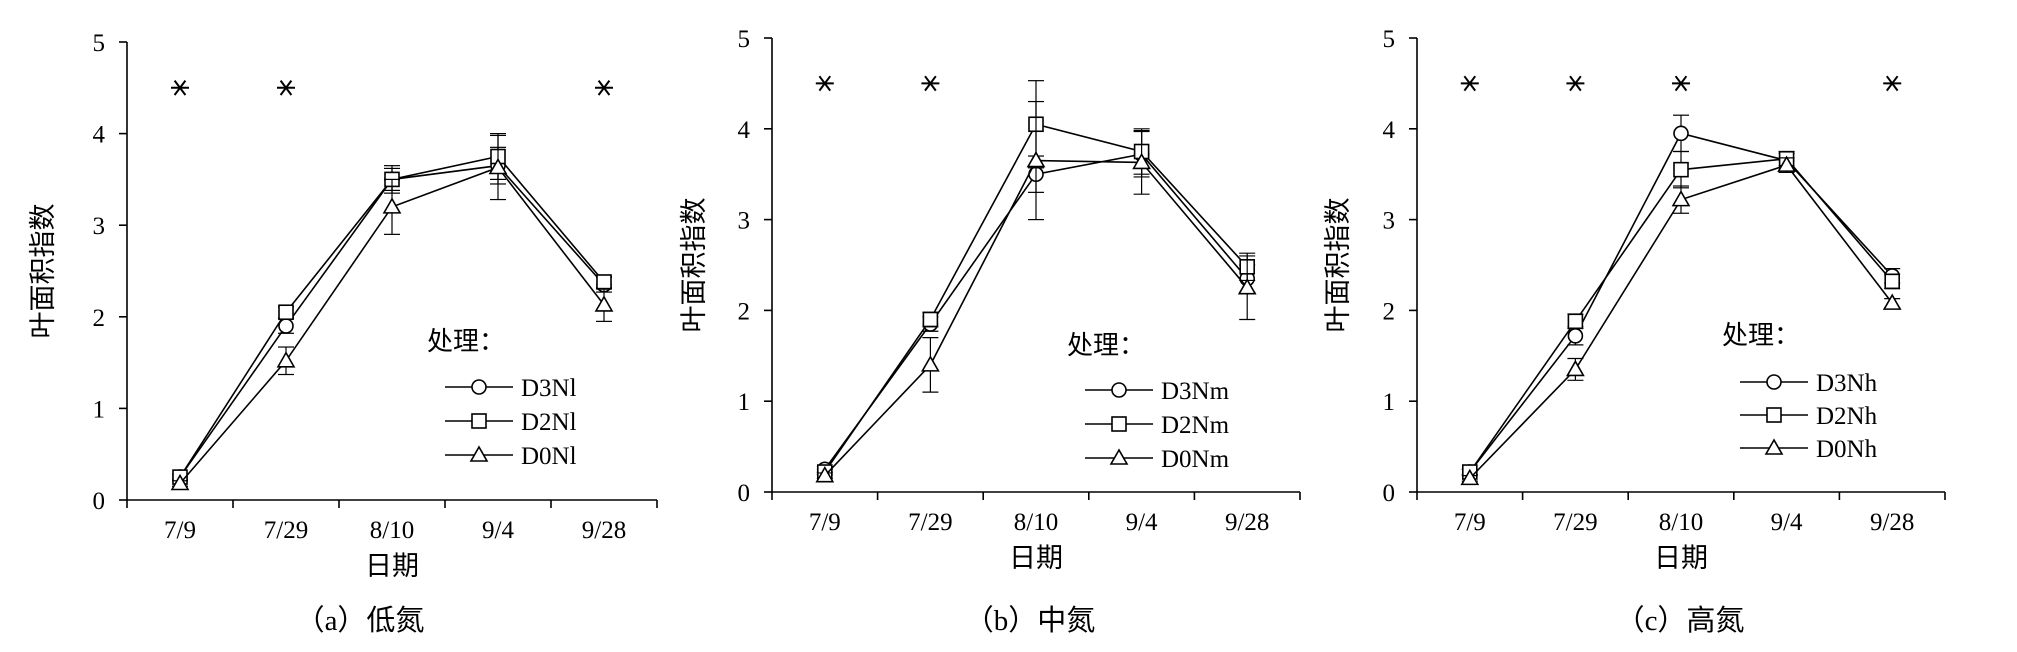 The width and height of the screenshot is (2017, 652). I want to click on legend-label: D0Nh, so click(1847, 449).